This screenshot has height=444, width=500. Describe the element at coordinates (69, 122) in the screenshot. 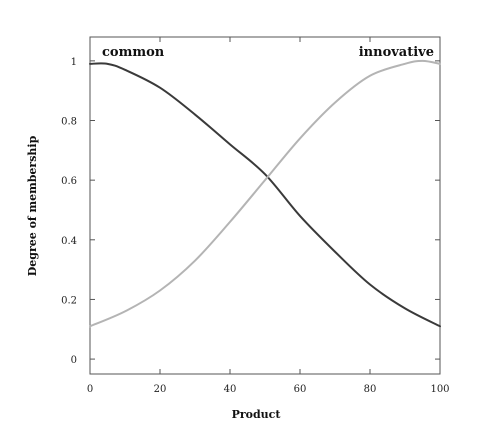

I see `y-tick-label: 0.8` at that location.